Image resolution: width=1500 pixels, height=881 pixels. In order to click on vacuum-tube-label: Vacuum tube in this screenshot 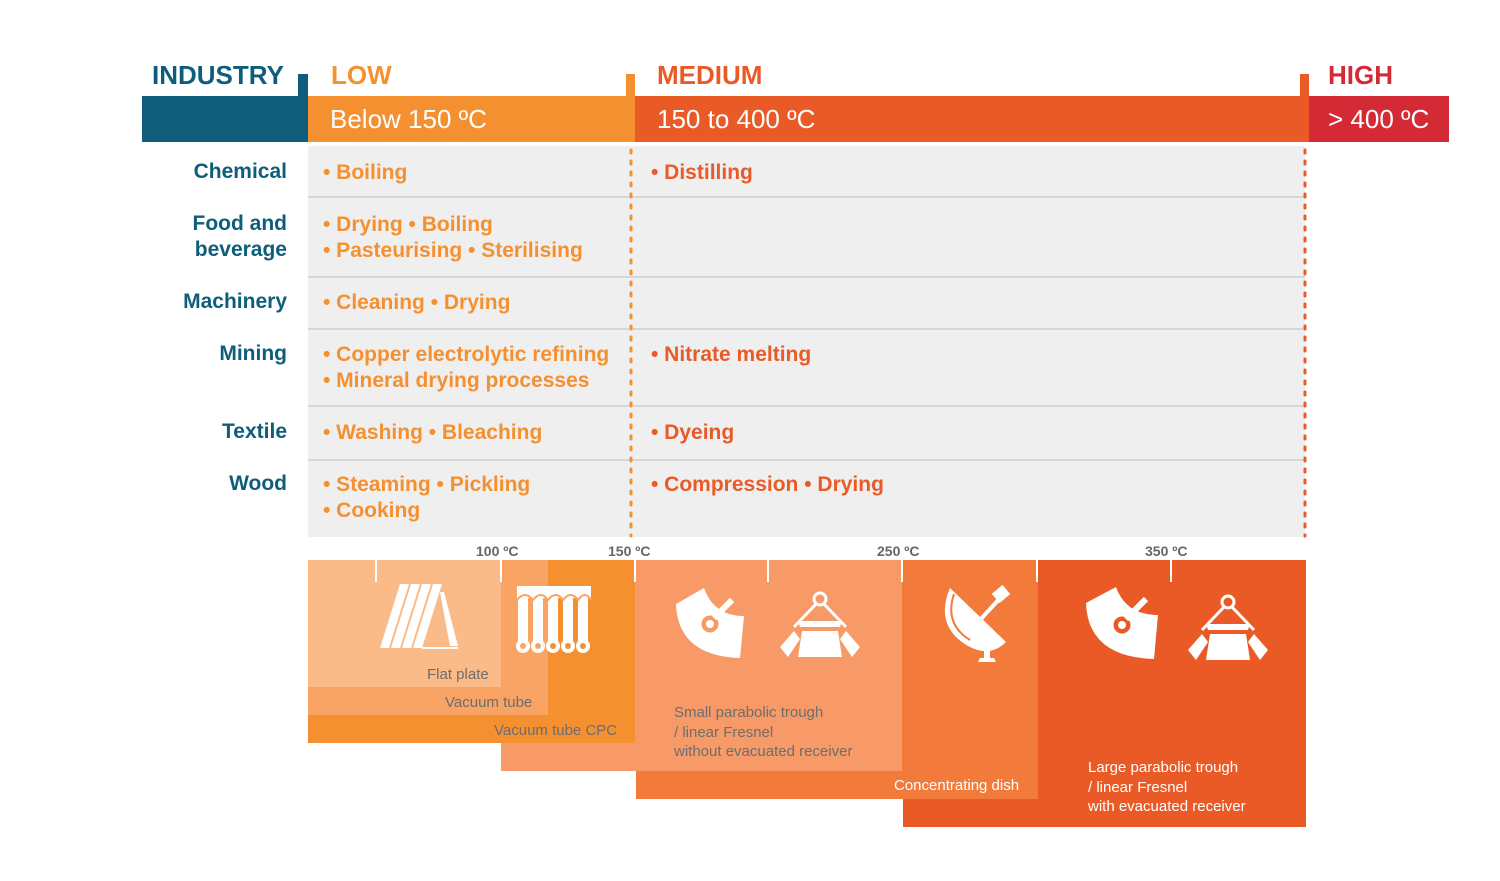, I will do `click(489, 702)`.